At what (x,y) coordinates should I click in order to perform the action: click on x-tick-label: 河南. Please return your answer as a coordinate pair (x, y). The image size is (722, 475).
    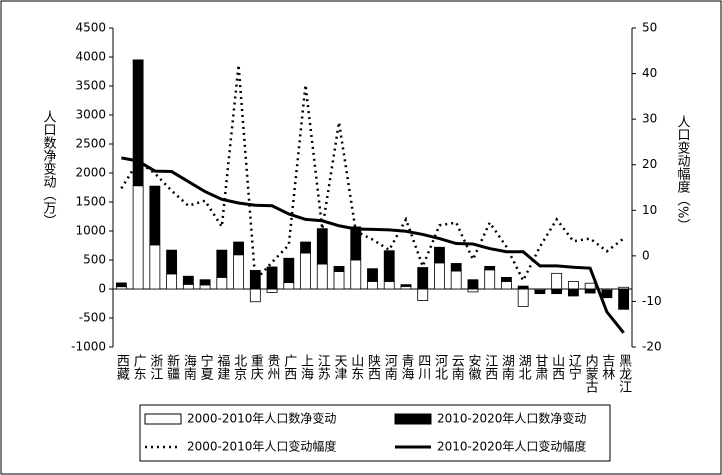
    Looking at the image, I should click on (390, 367).